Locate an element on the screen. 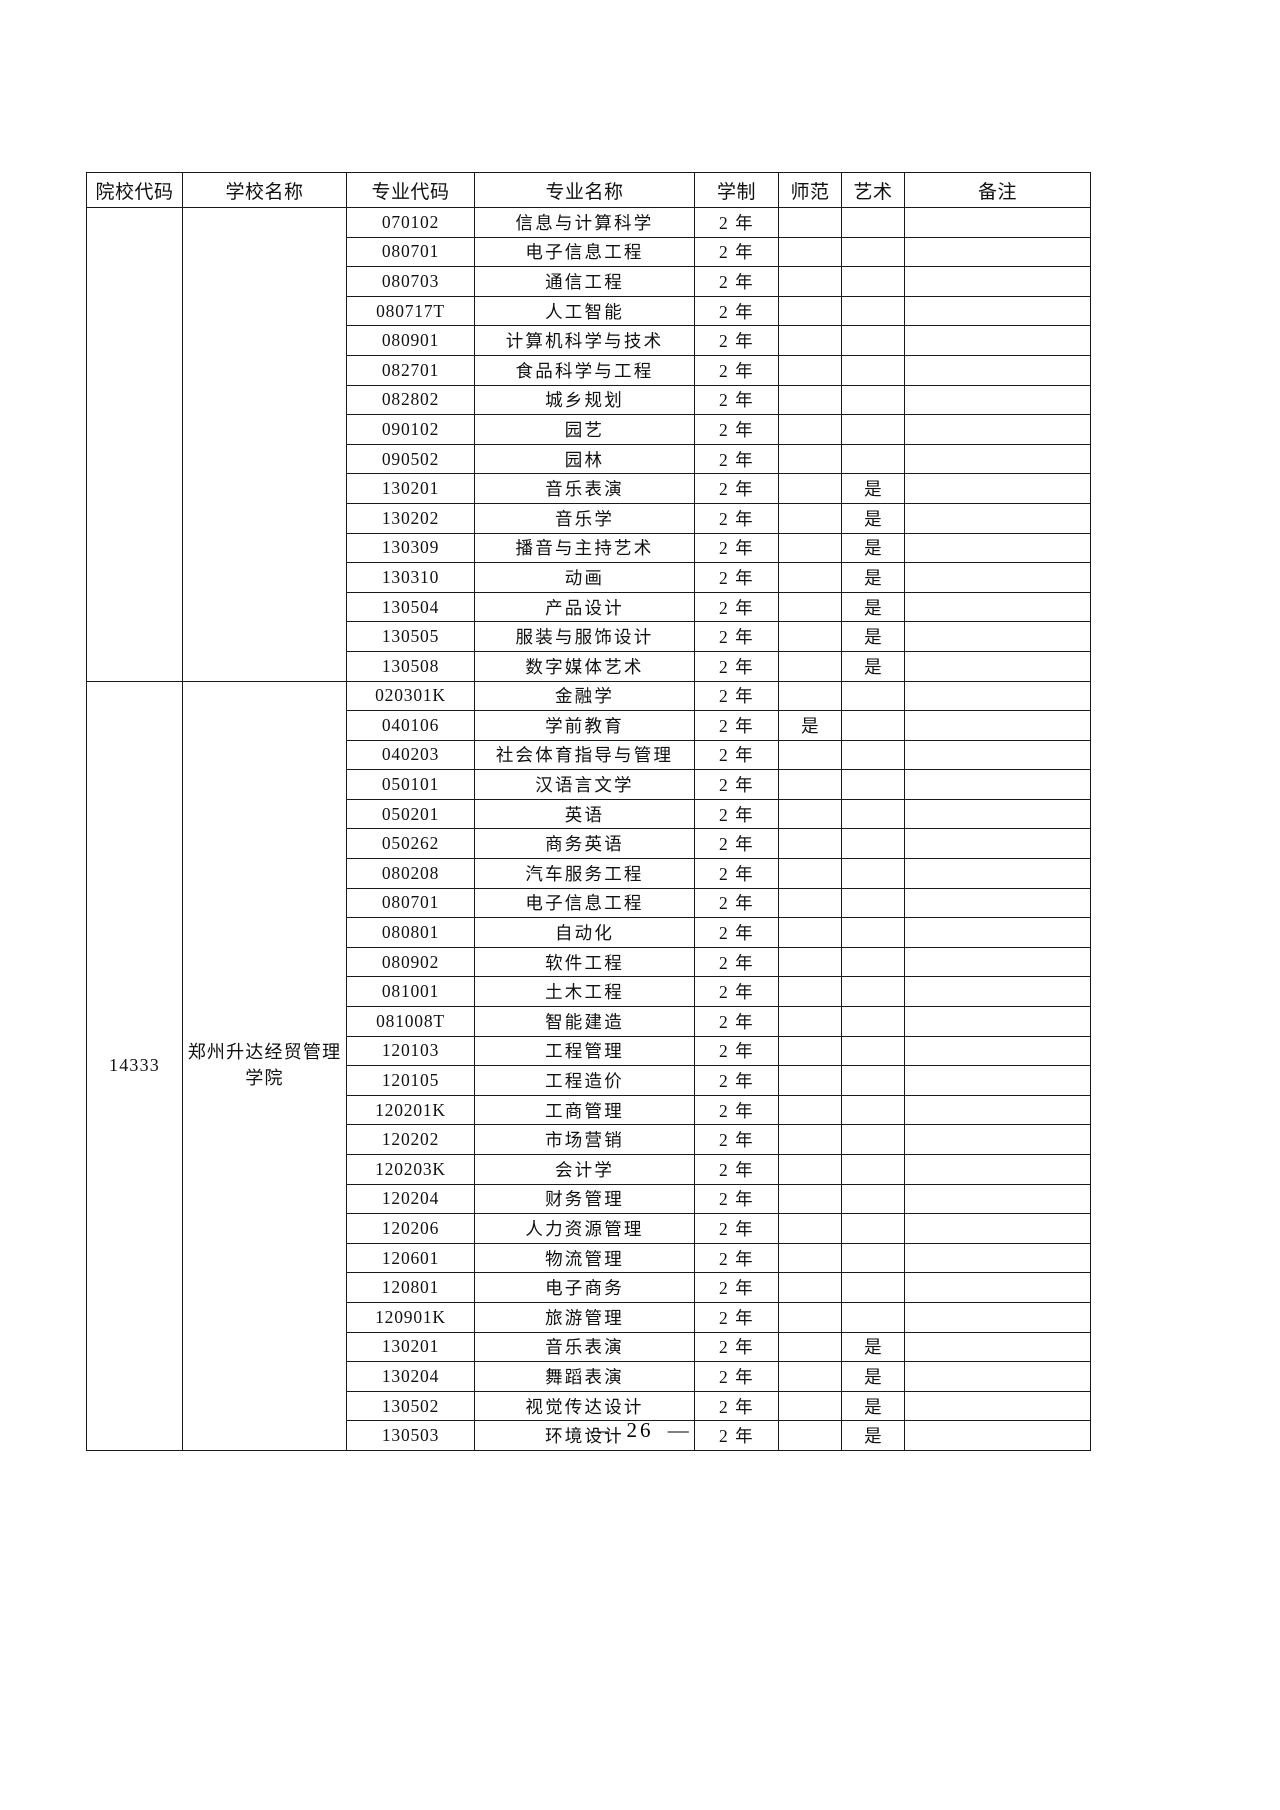 This screenshot has width=1280, height=1810. table-row: 130504 产品设计 2 年 是 is located at coordinates (589, 607).